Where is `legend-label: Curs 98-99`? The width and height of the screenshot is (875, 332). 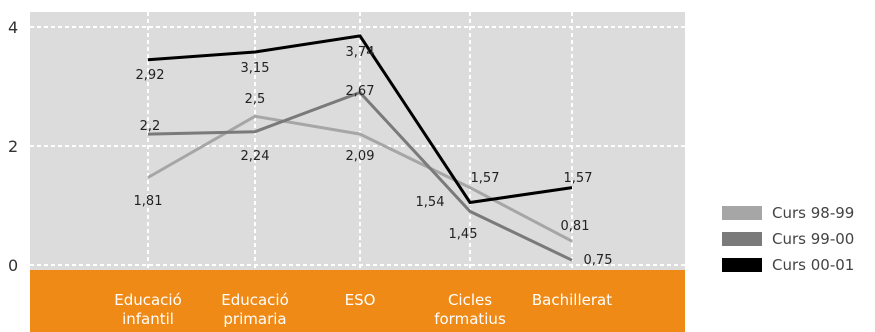 legend-label: Curs 98-99 is located at coordinates (813, 213).